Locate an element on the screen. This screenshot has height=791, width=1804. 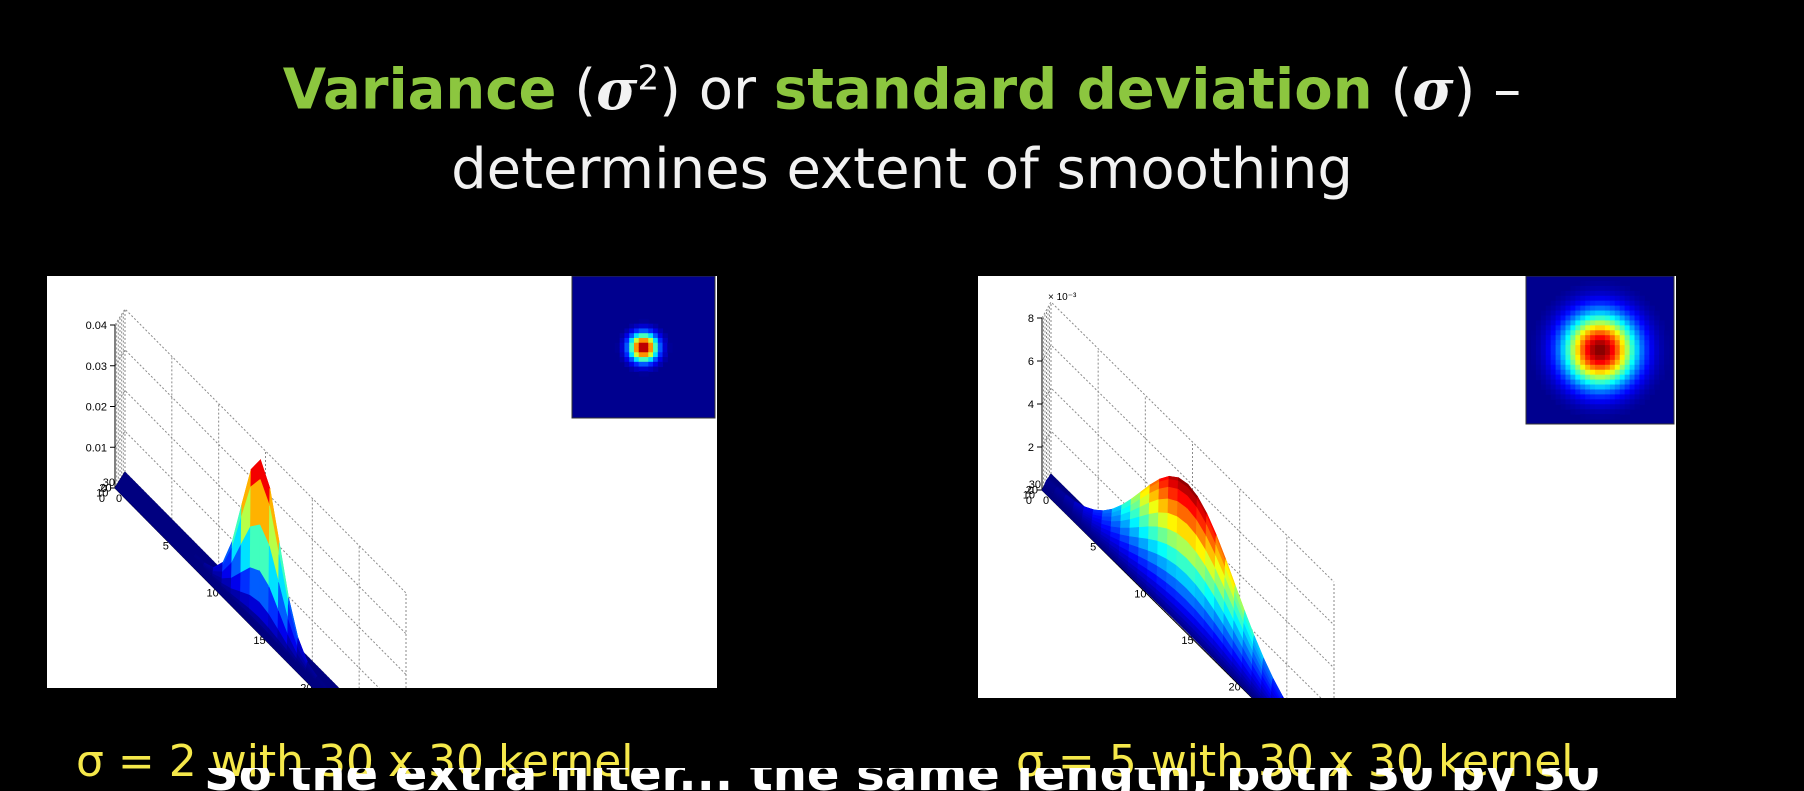
z-tick-label: 2 is located at coordinates (1031, 448).